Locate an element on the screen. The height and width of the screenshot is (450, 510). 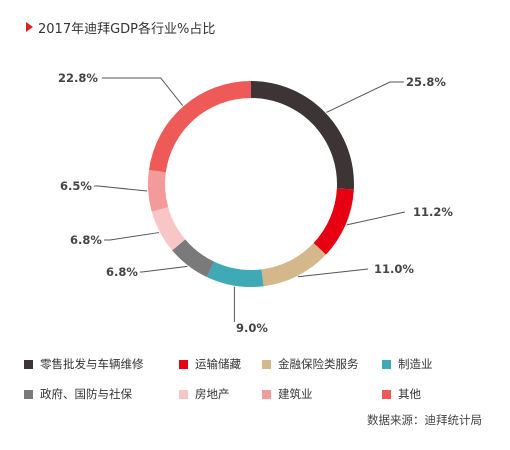
data-label: 9.0% is located at coordinates (252, 328).